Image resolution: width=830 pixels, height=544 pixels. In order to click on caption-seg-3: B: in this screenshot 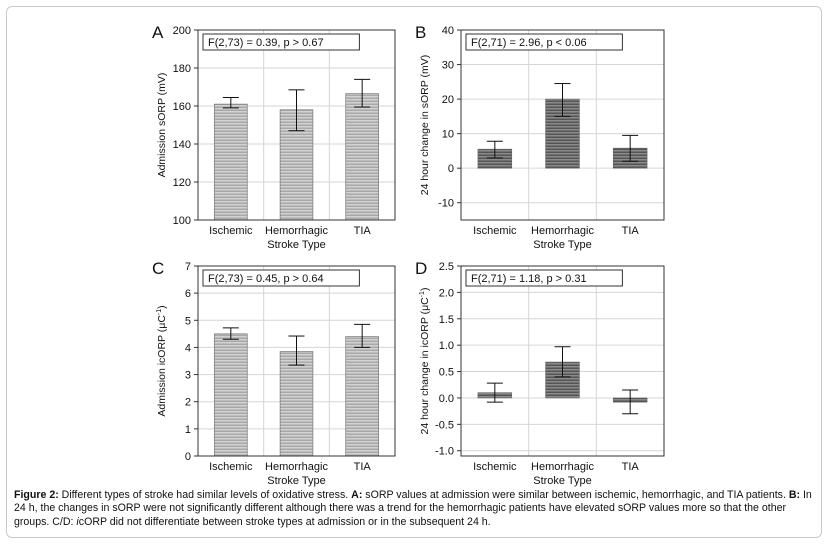, I will do `click(794, 495)`.